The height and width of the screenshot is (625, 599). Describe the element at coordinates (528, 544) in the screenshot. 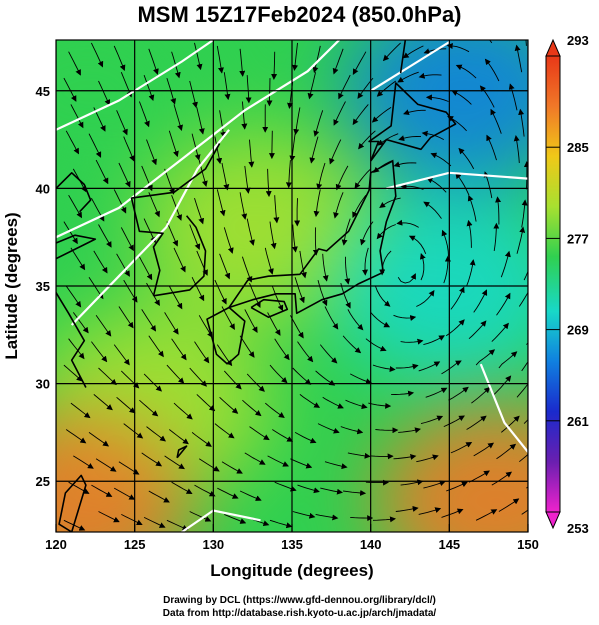

I see `x-tick-label: 150` at that location.